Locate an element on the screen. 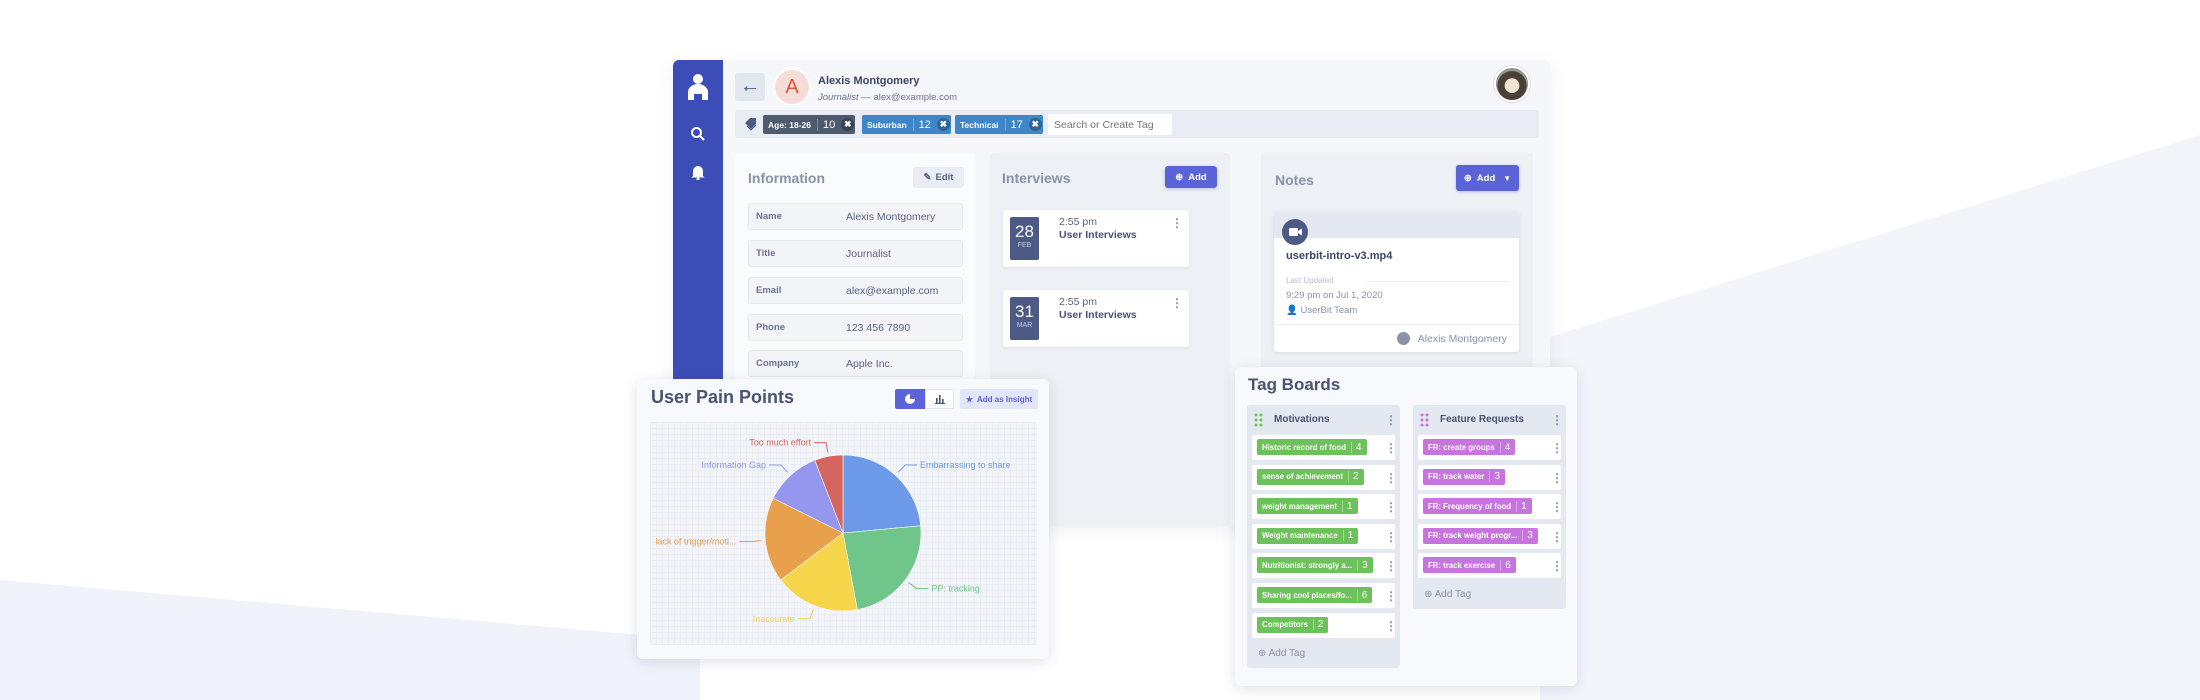  tag-row: FR: create groups 4 ⋮ is located at coordinates (1490, 447).